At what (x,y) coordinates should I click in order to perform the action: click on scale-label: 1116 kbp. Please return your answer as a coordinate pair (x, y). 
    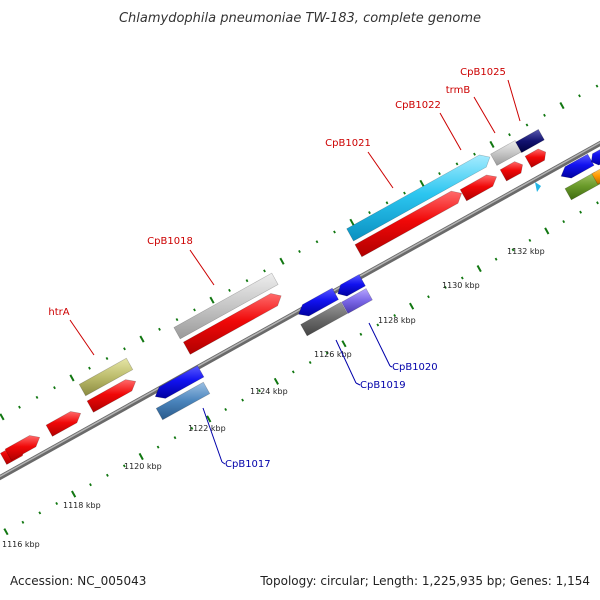
    Looking at the image, I should click on (21, 544).